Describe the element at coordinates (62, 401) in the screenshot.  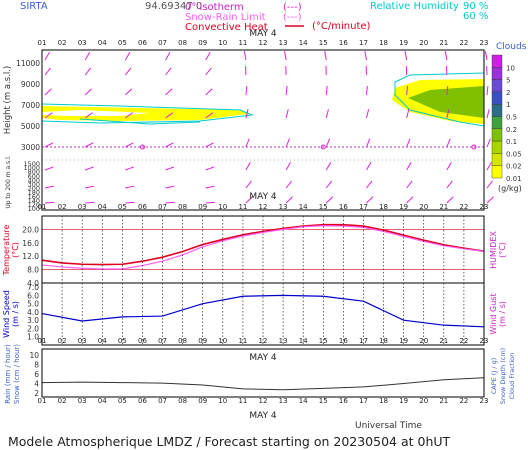
I see `hour-label-bottom: 02` at that location.